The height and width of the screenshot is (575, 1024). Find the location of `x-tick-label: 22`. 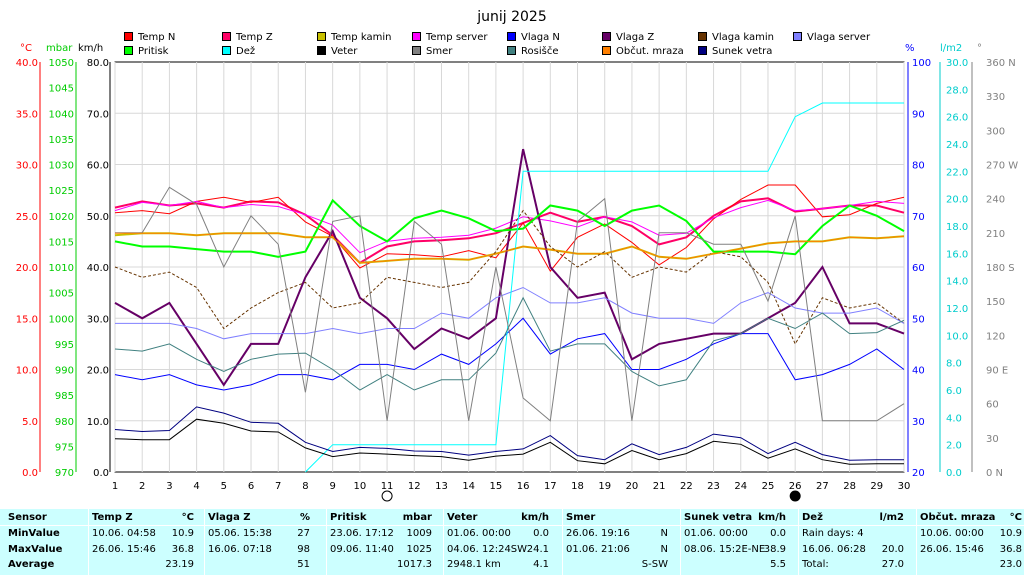

x-tick-label: 22 is located at coordinates (686, 486).